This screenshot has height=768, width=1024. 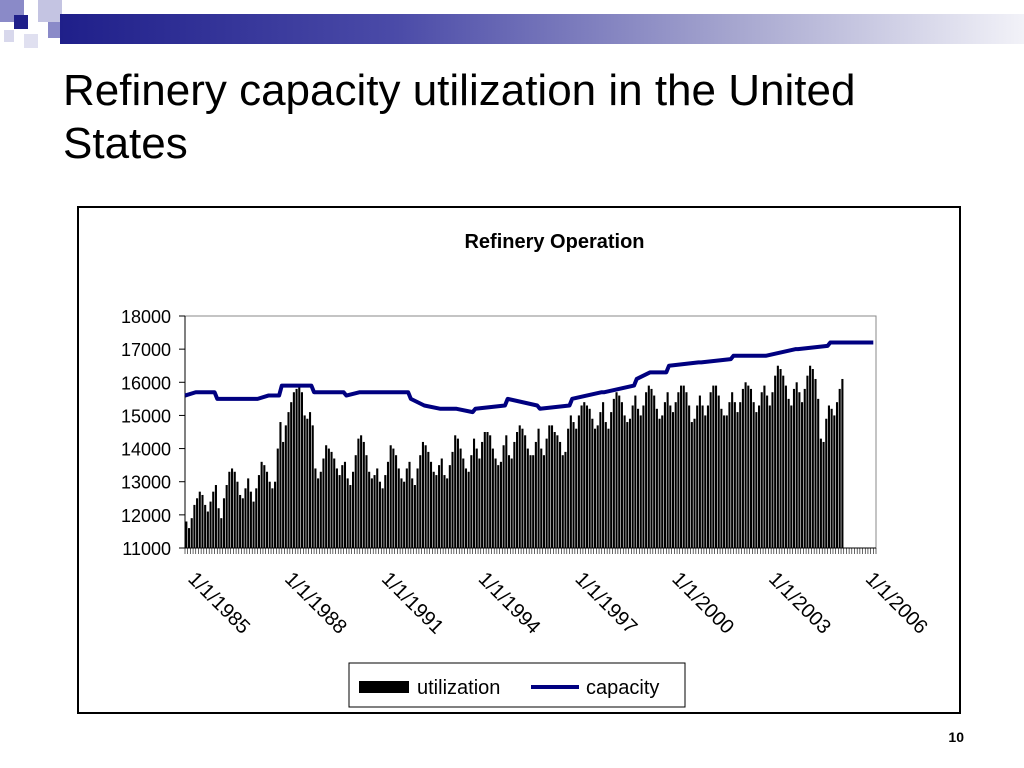 I want to click on y-tick-label: 14000, so click(x=146, y=450).